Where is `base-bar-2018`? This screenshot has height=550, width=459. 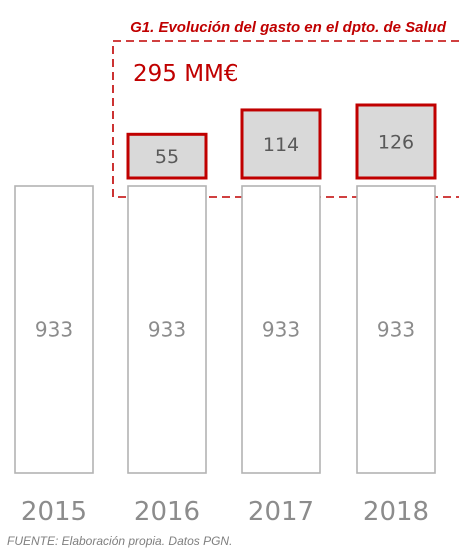
base-bar-2018 is located at coordinates (396, 329).